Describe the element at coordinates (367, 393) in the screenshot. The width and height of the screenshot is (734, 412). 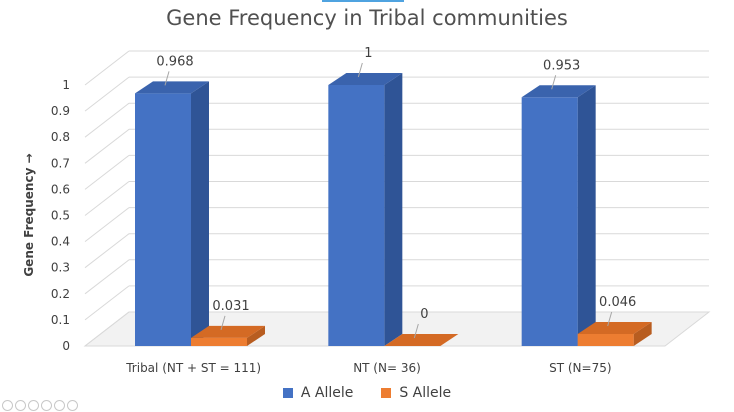
I see `chart-legend: A Allele S Allele` at that location.